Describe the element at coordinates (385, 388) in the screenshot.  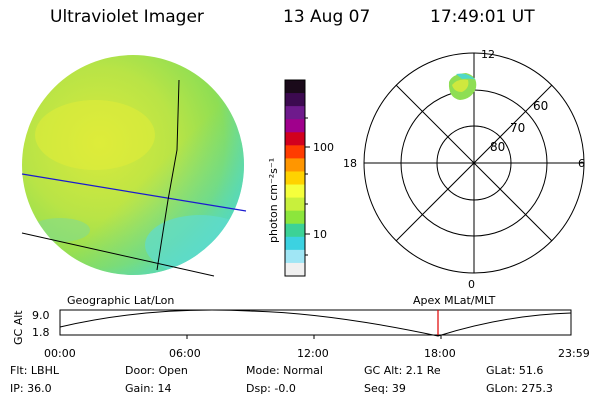
I see `info-seq: Seq: 39` at that location.